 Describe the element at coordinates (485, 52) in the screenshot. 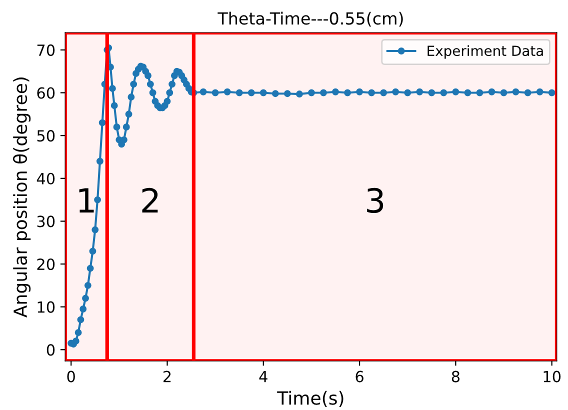

I see `legend-label: Experiment Data` at that location.